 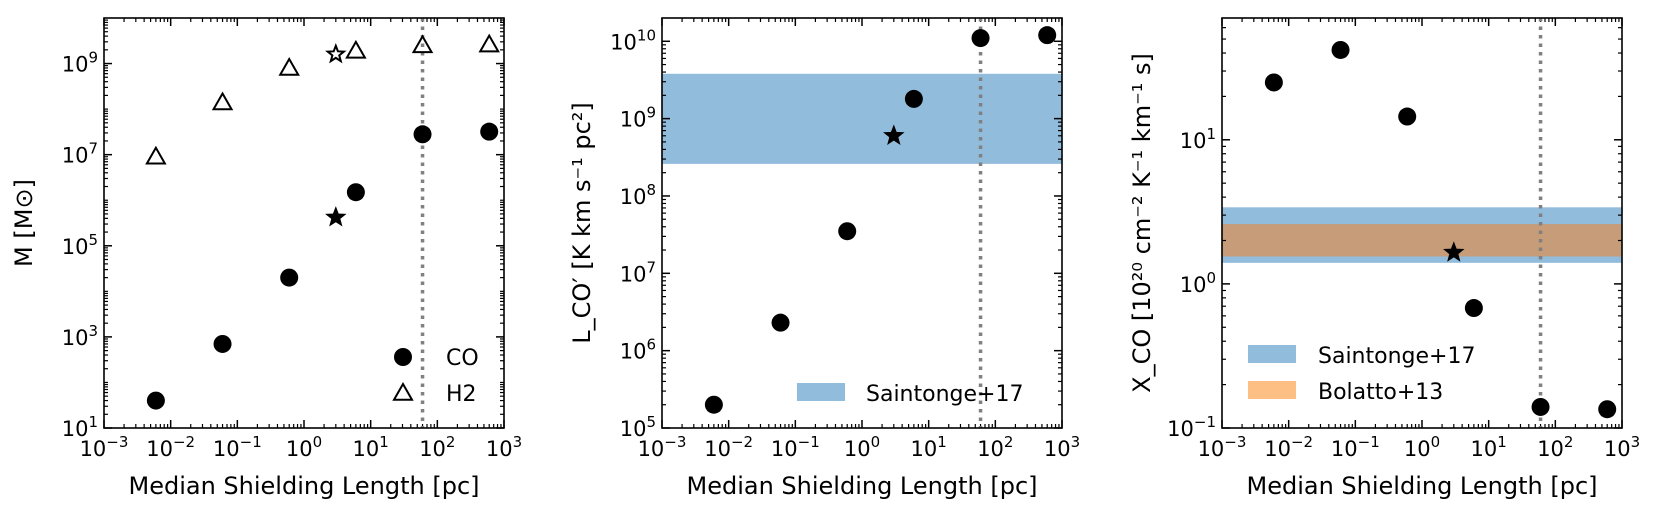 I want to click on legend-marker-triangle, so click(x=403, y=391).